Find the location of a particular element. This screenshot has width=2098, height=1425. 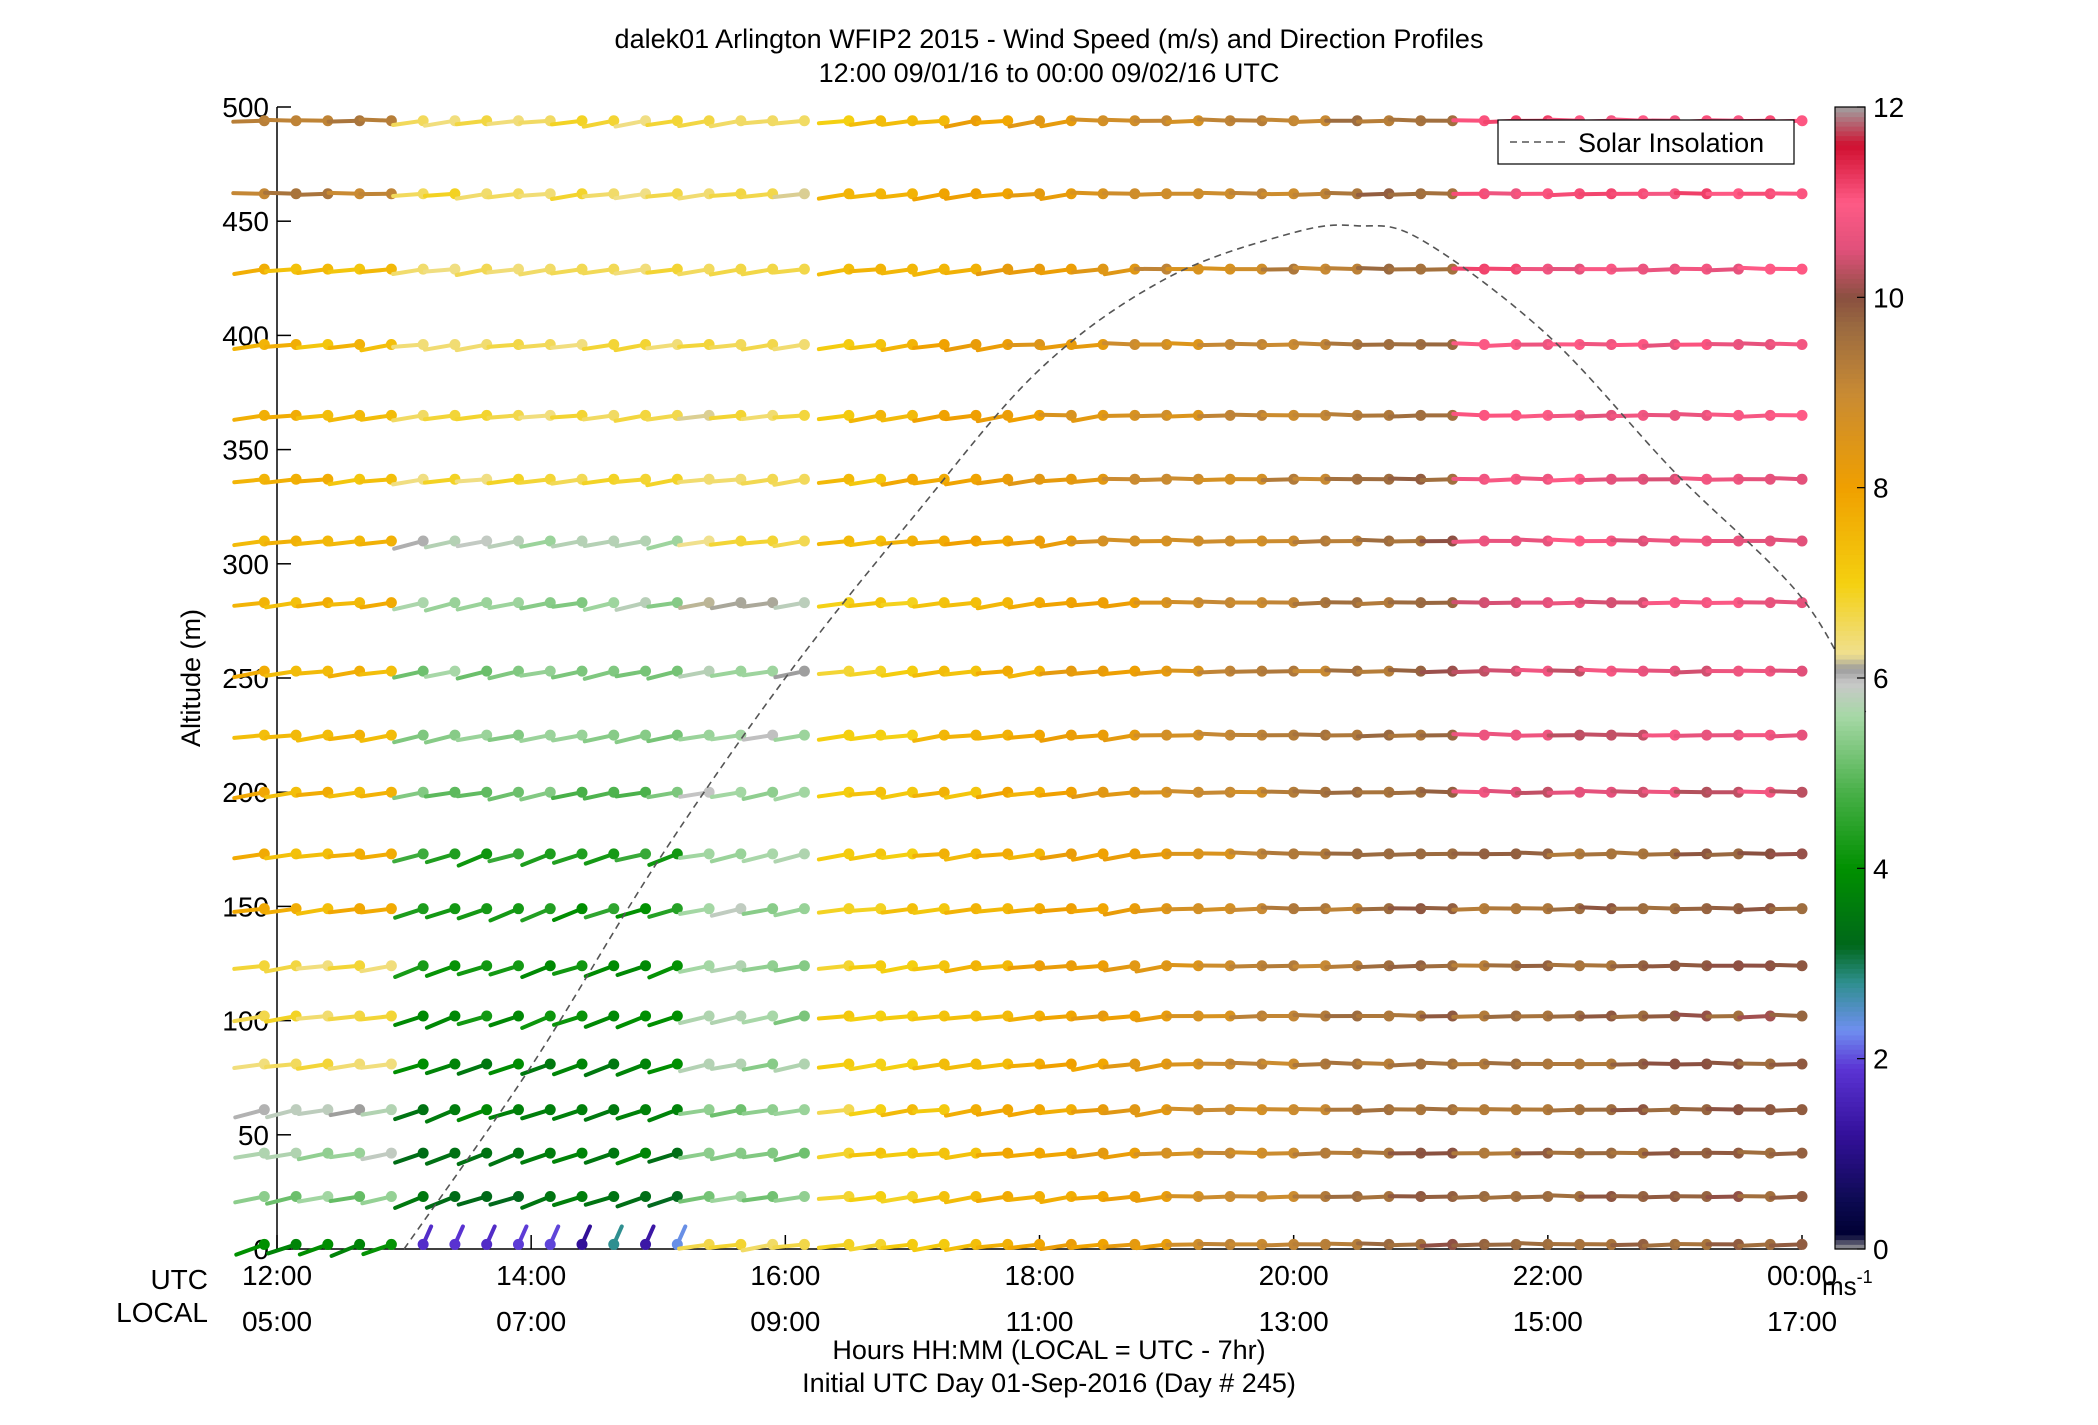

colorbar-tick-label: 8 is located at coordinates (1881, 488).